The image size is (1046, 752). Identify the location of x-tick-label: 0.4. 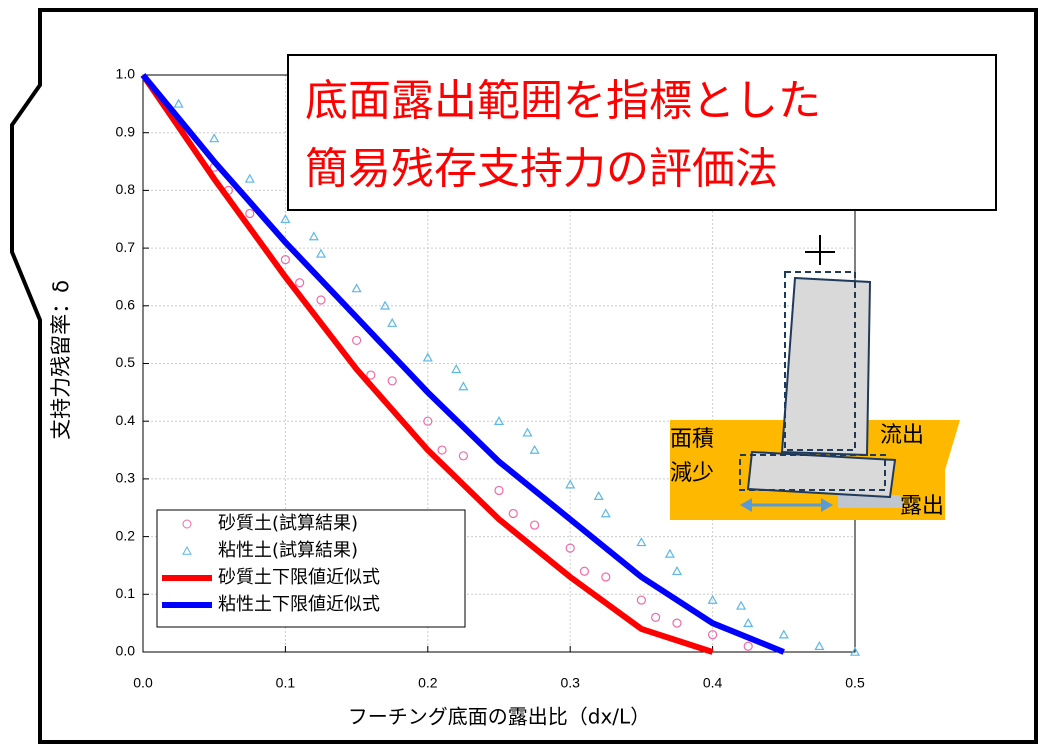
(713, 683).